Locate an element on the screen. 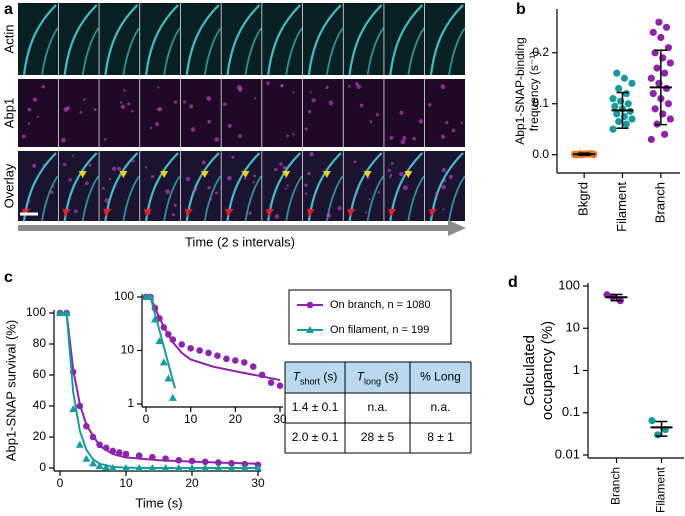 The height and width of the screenshot is (516, 685). legend-marker is located at coordinates (310, 305).